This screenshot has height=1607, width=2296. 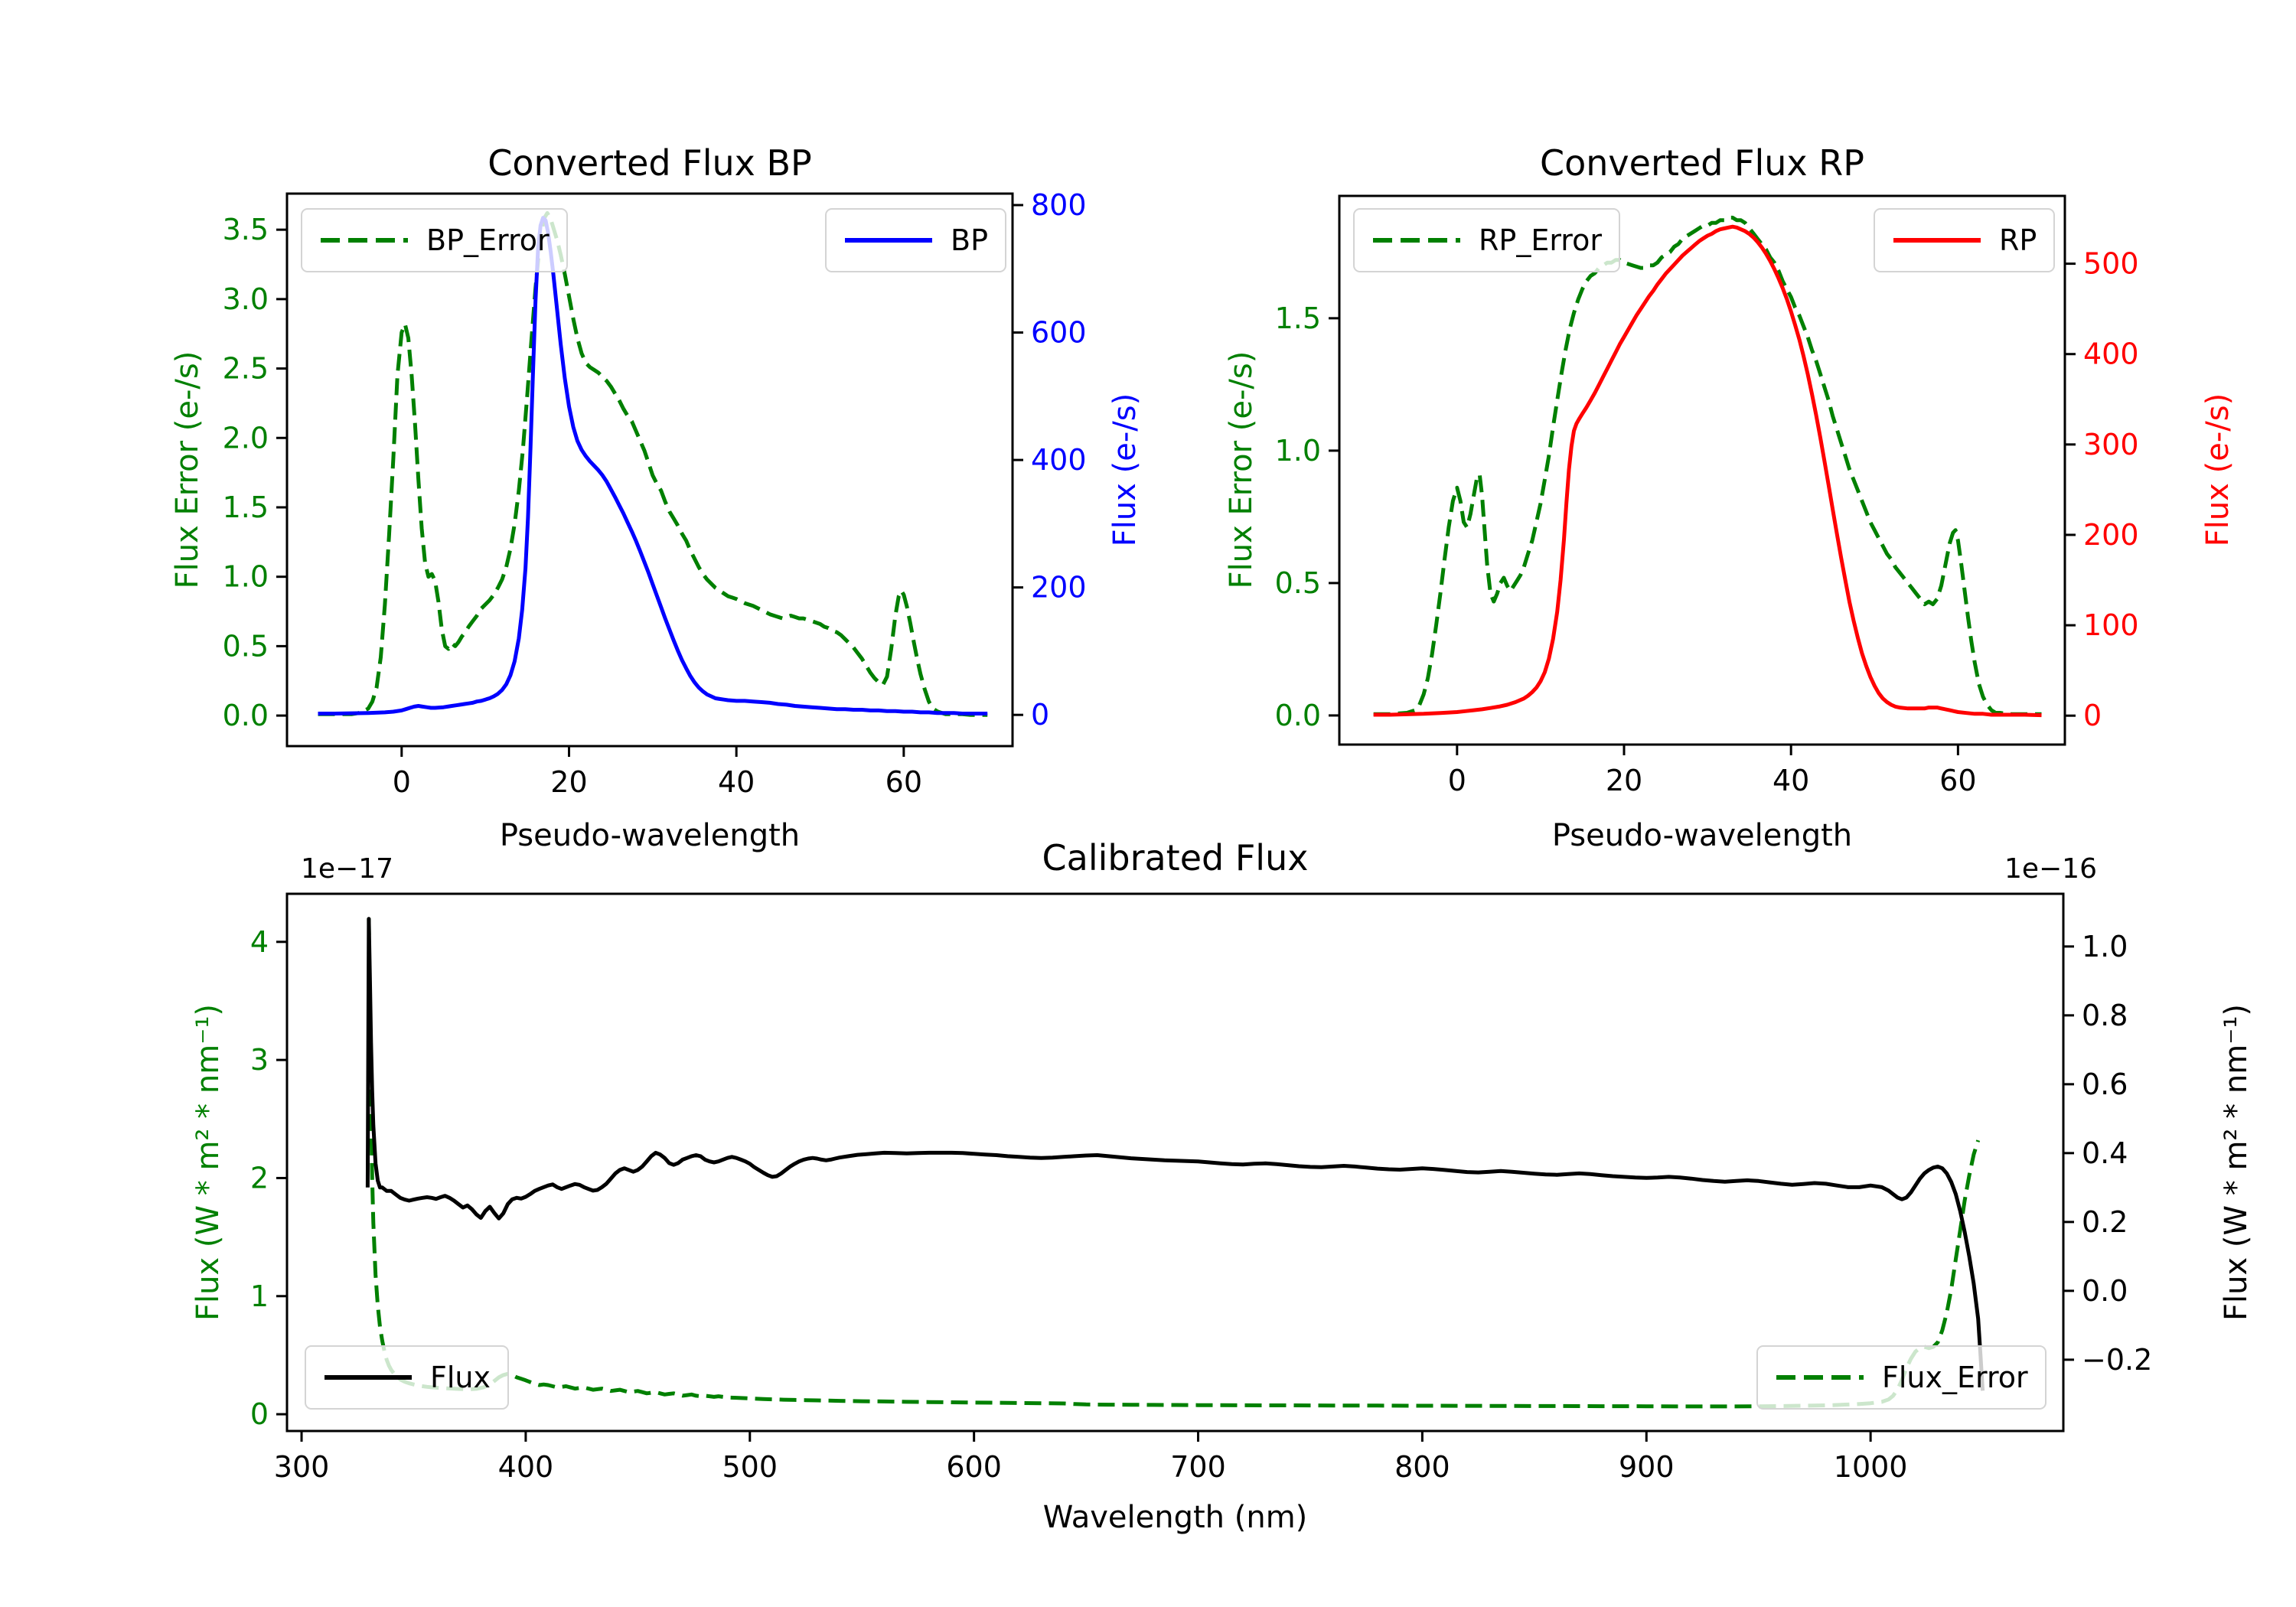 What do you see at coordinates (2111, 625) in the screenshot?
I see `right-tick-label: 100` at bounding box center [2111, 625].